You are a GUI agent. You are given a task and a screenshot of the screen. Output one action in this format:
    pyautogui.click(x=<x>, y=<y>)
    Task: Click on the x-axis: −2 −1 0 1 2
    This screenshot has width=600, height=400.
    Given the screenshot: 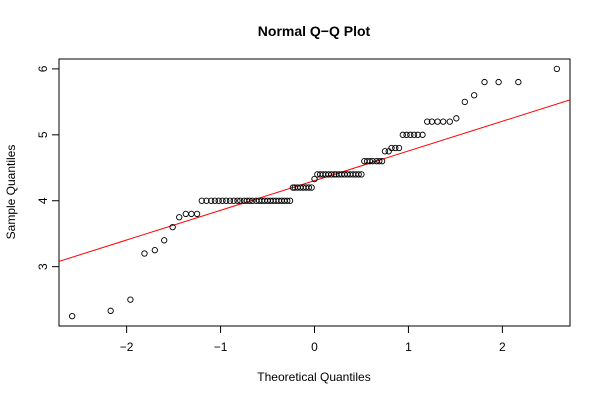 What is the action you would take?
    pyautogui.click(x=313, y=340)
    